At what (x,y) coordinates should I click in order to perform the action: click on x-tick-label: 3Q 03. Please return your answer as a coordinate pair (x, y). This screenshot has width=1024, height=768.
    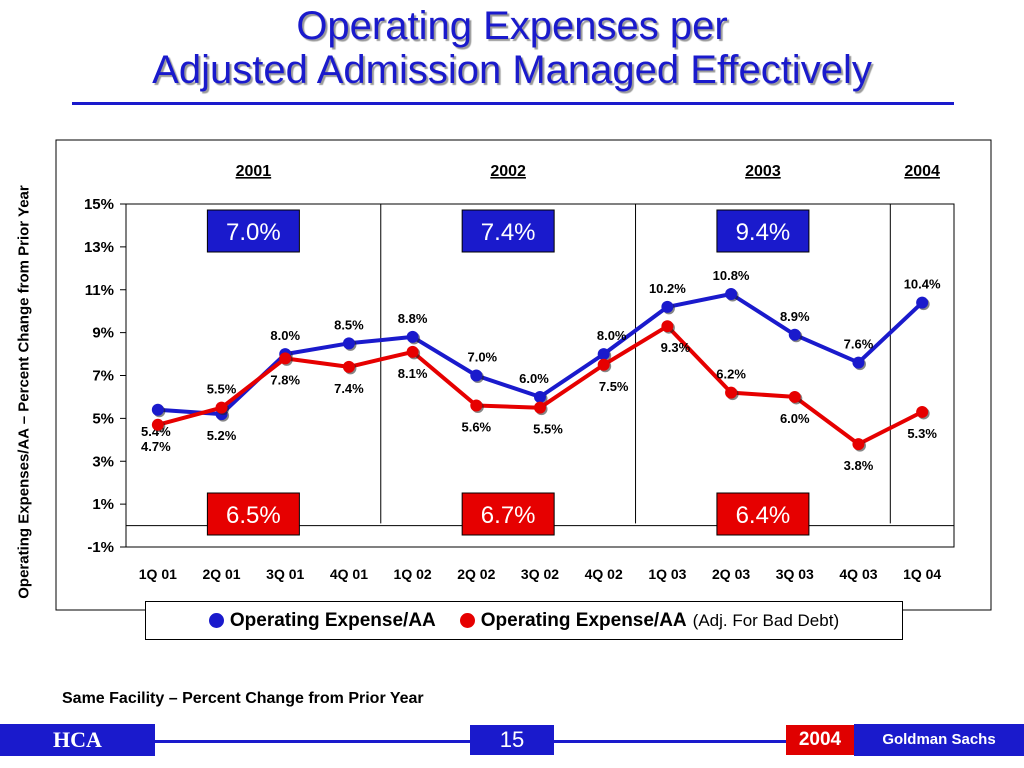
    Looking at the image, I should click on (795, 574).